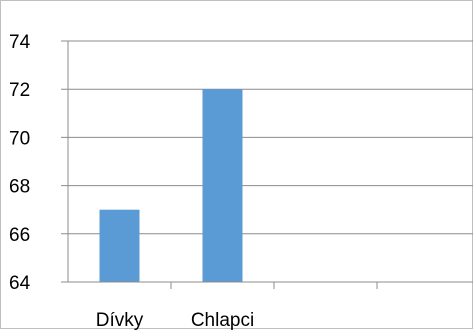 The image size is (473, 330). What do you see at coordinates (120, 320) in the screenshot?
I see `x-category-label: Dívky` at bounding box center [120, 320].